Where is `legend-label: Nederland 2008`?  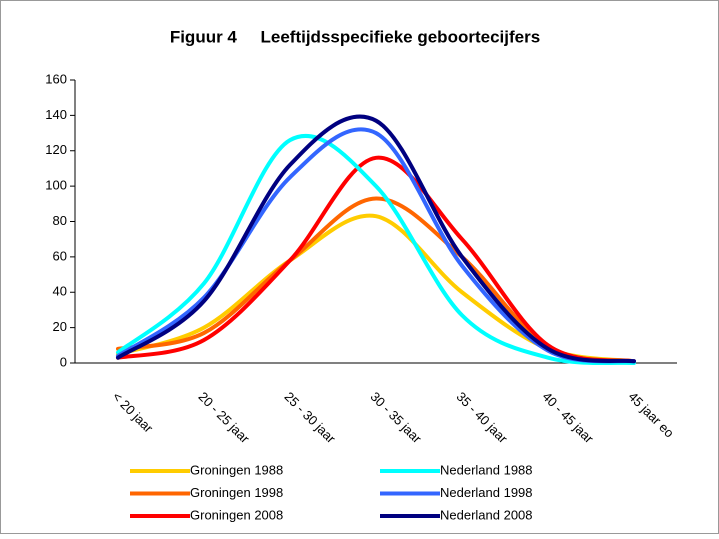
legend-label: Nederland 2008 is located at coordinates (486, 514).